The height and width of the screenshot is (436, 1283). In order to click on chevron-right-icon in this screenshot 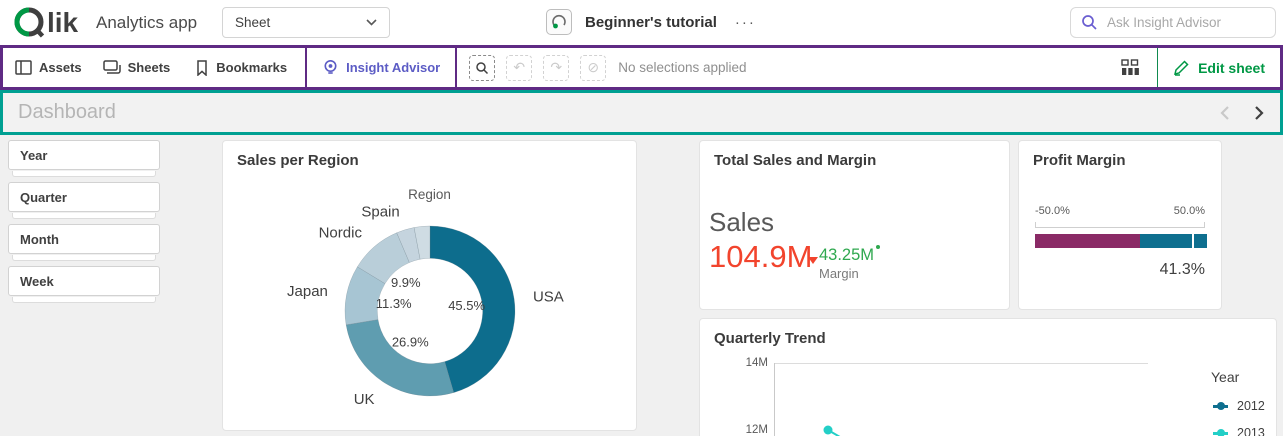, I will do `click(1259, 112)`.